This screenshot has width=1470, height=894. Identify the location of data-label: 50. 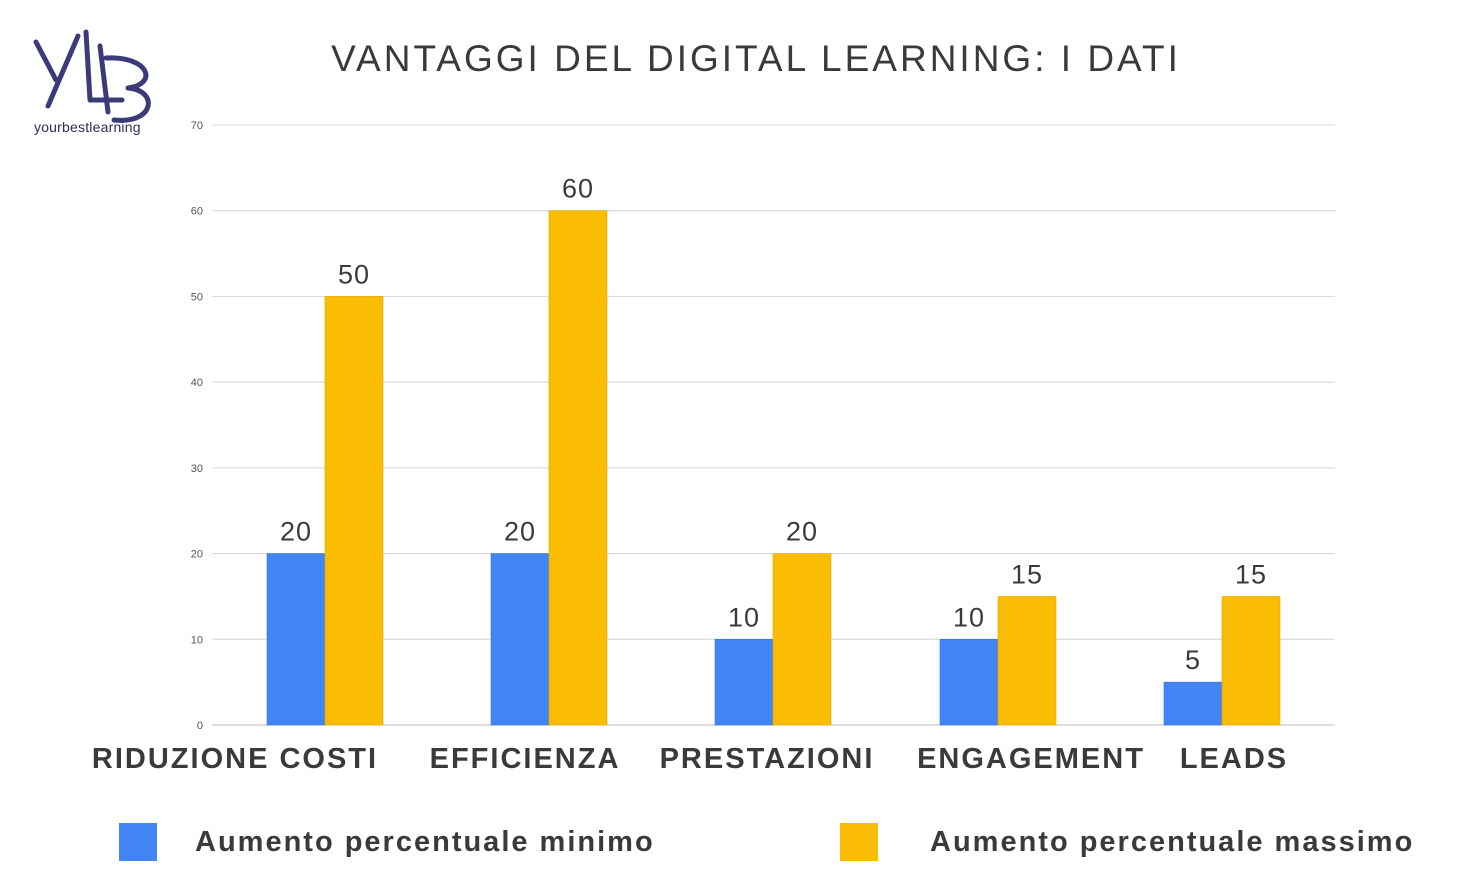
(354, 274).